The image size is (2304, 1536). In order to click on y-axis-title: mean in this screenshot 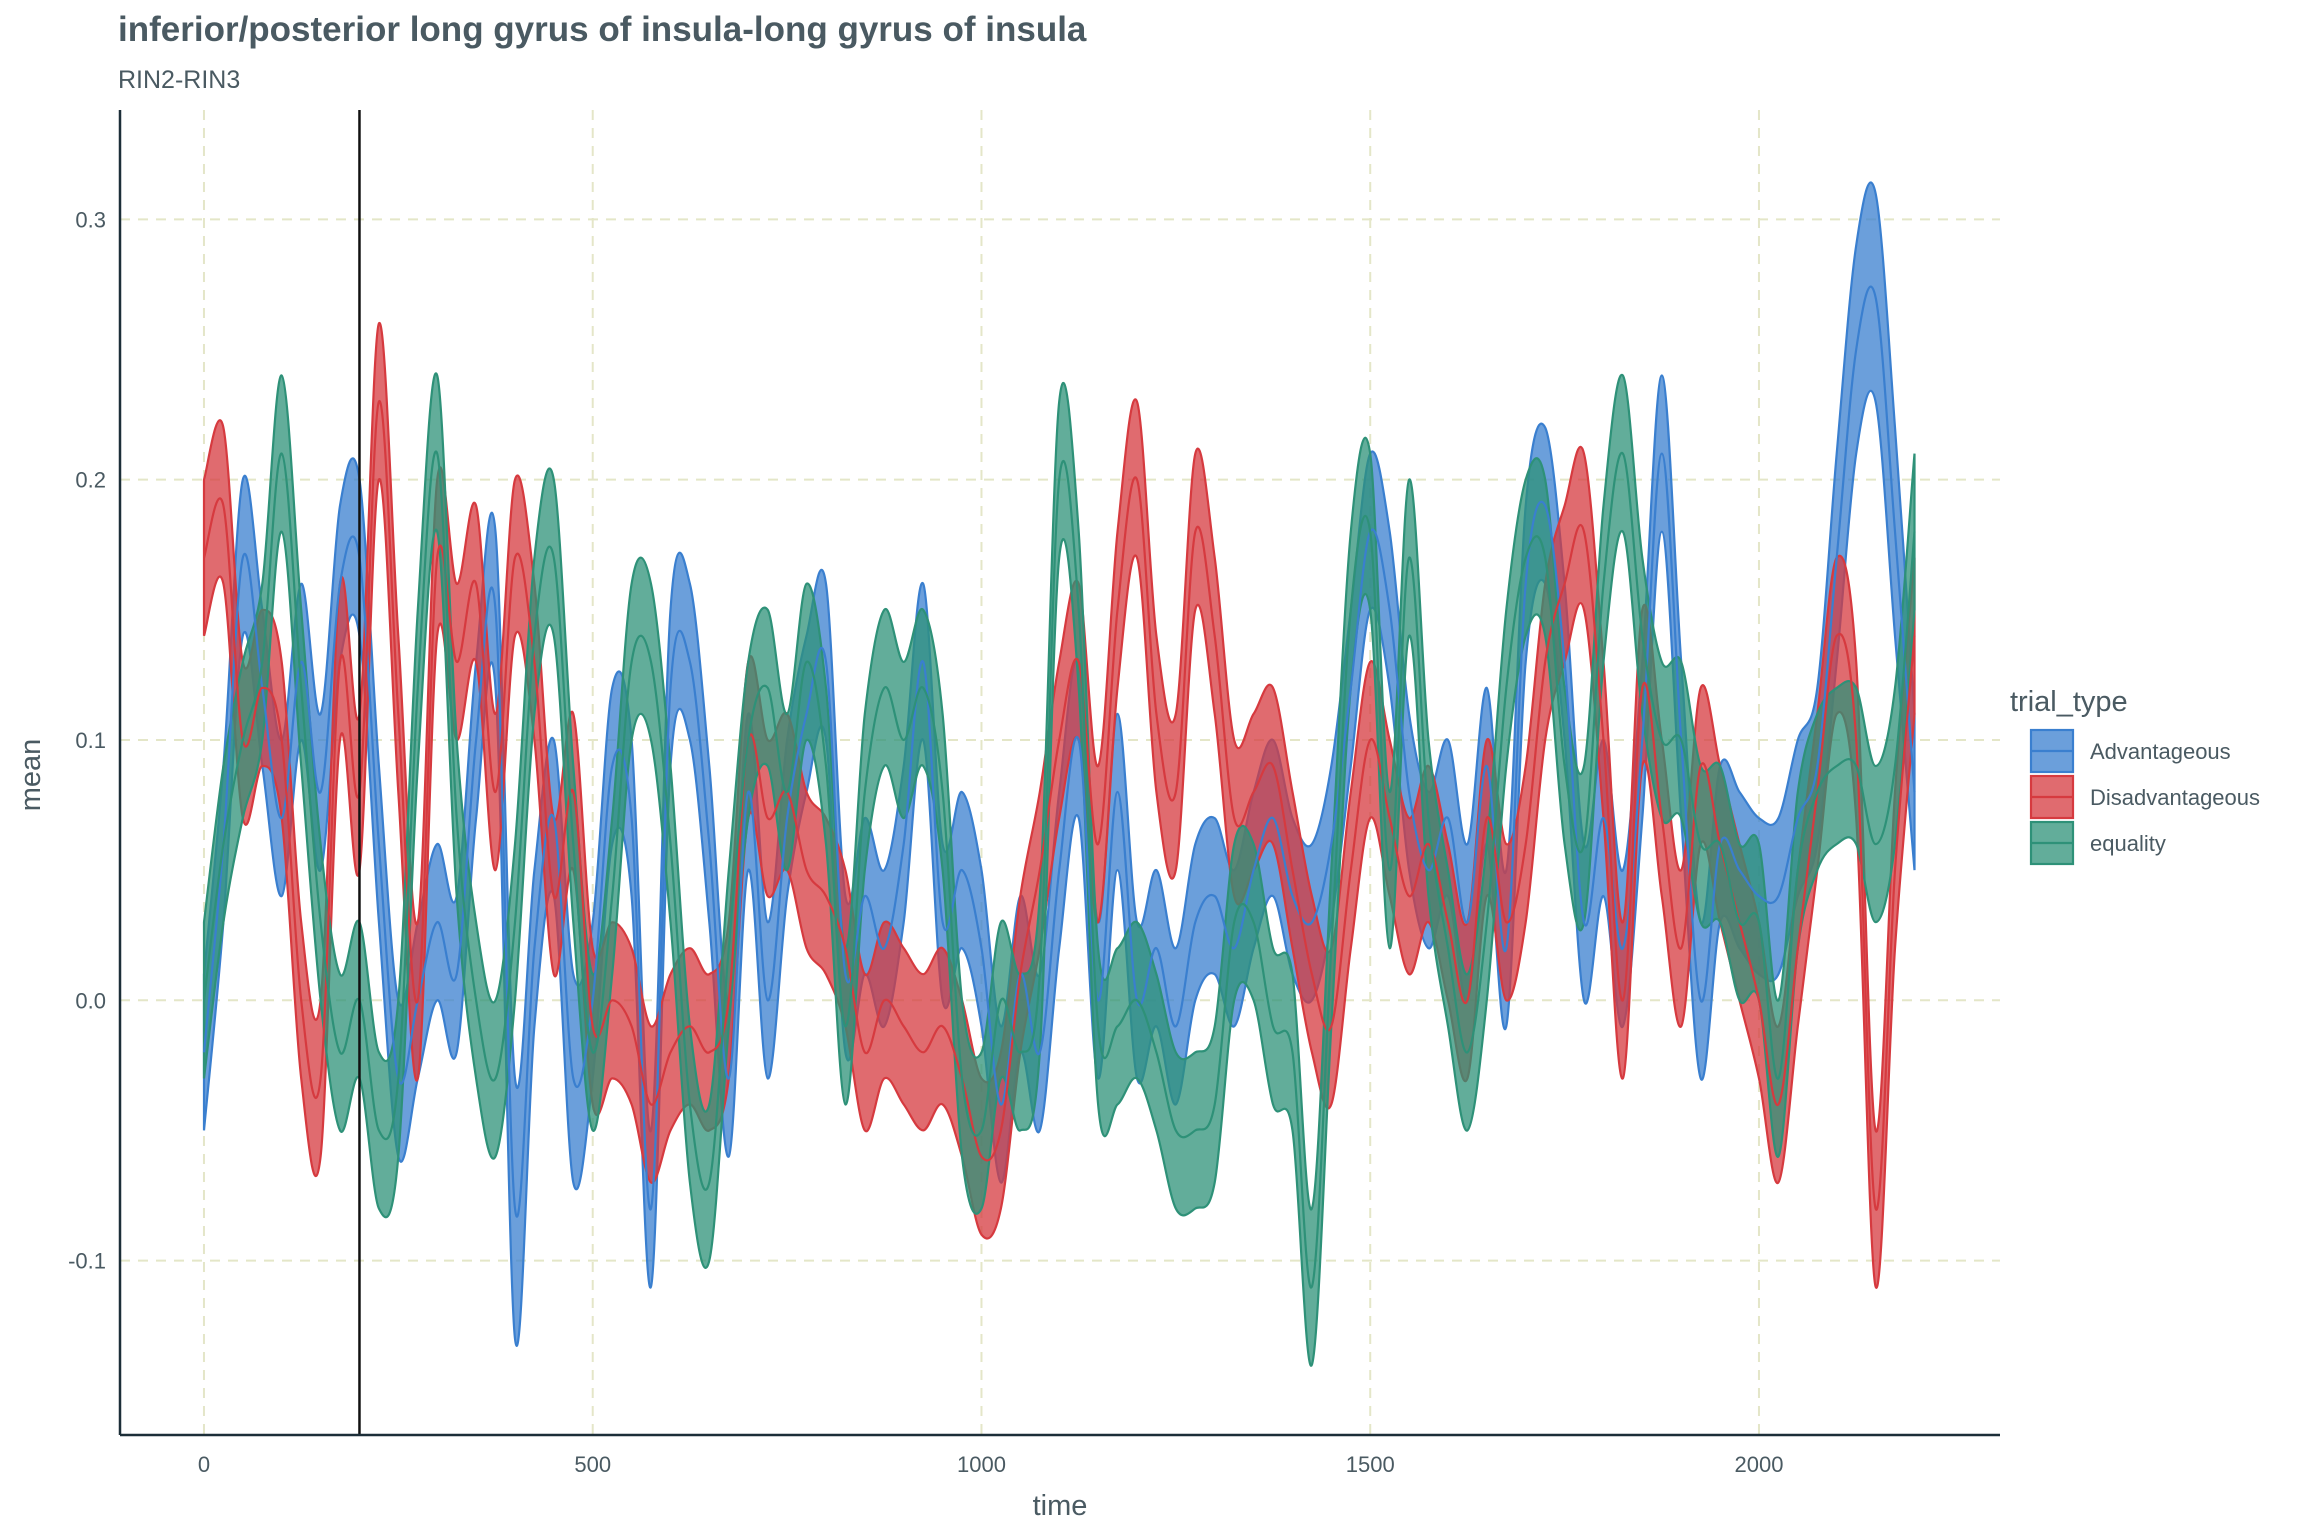, I will do `click(31, 775)`.